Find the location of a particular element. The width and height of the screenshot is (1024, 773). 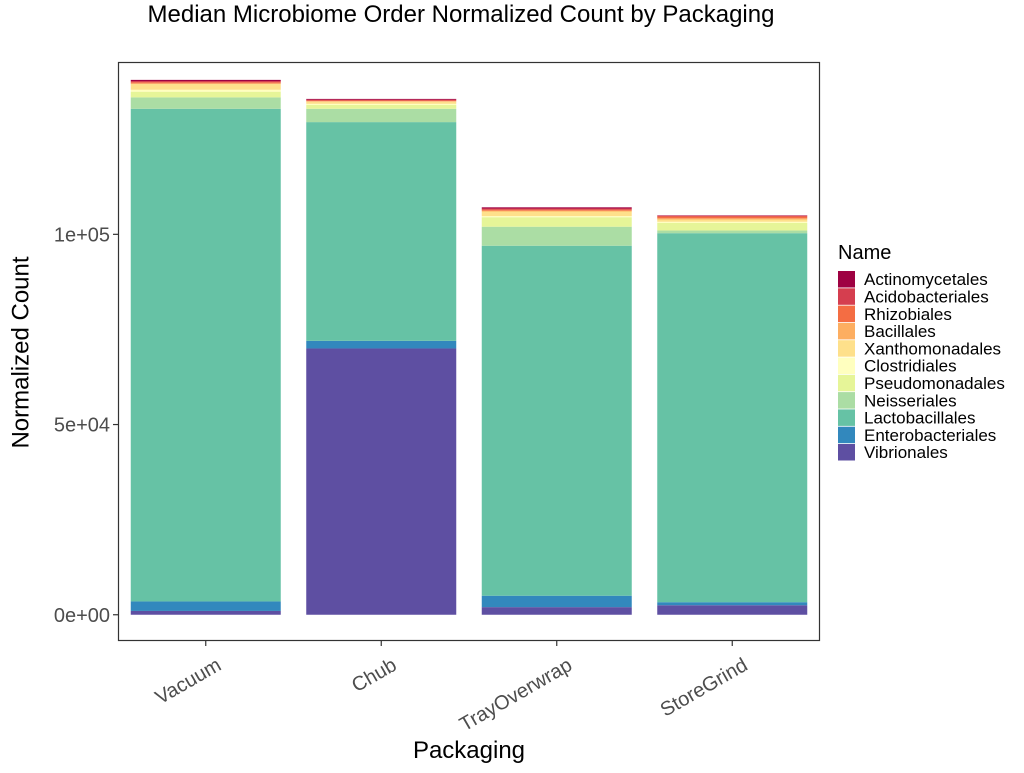

bar-segment-chub-vibrionales is located at coordinates (381, 481).